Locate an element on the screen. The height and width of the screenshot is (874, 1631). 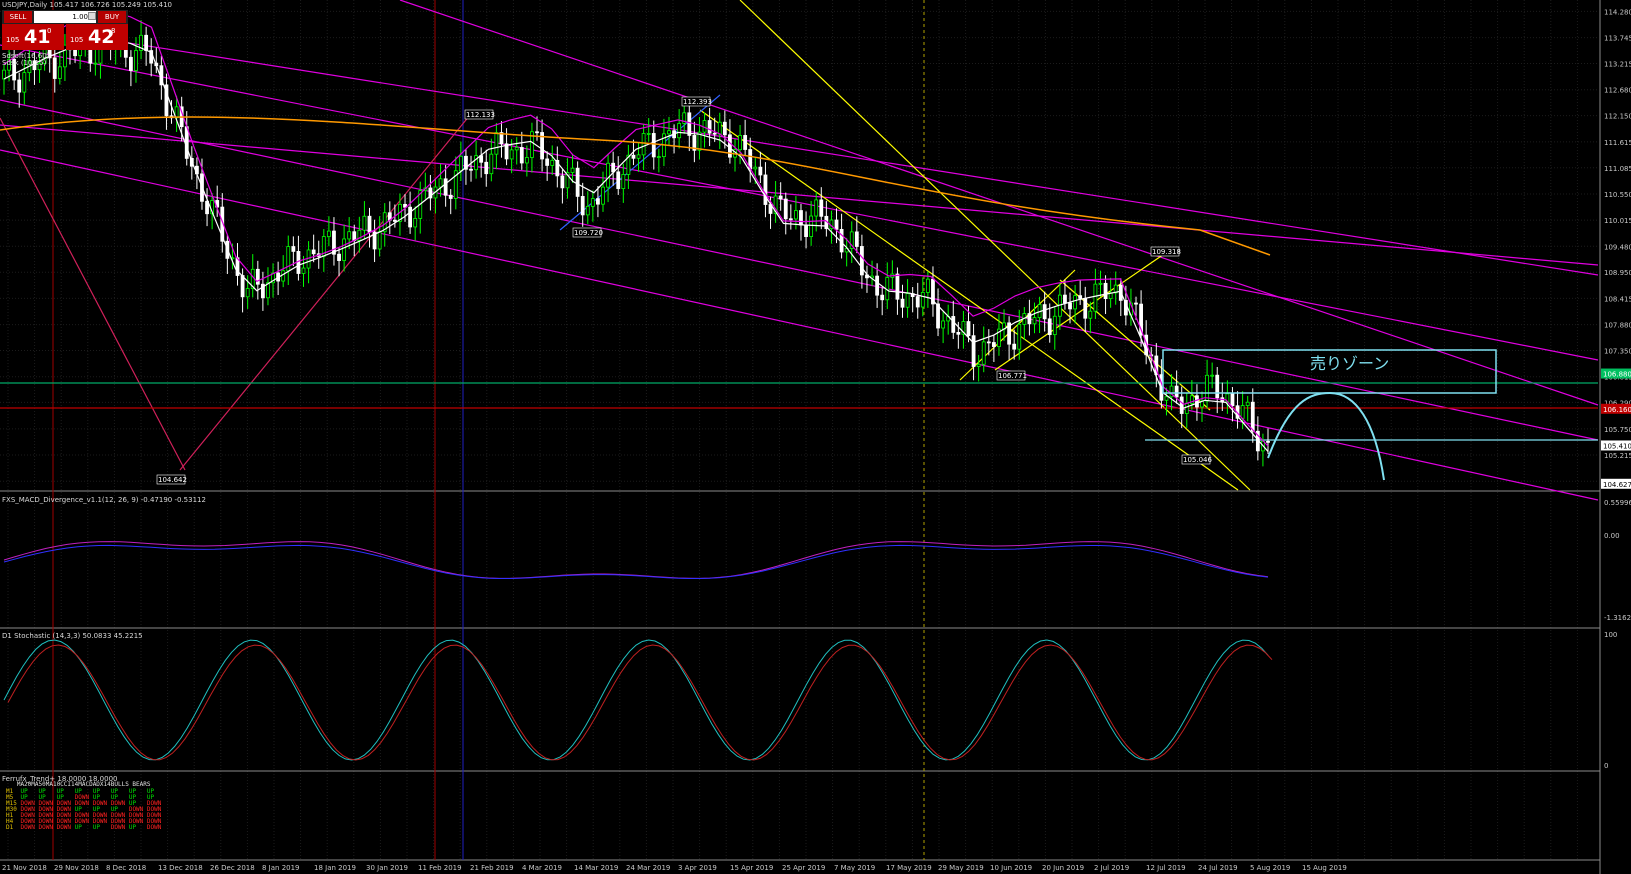
price-axis-label: 105.215 is located at coordinates (1617, 456).